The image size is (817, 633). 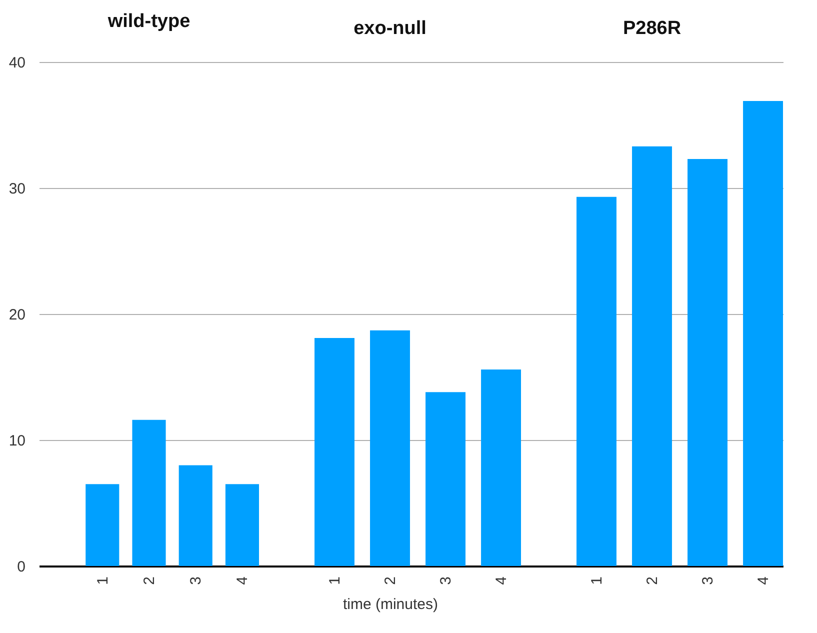 I want to click on chart-title: exo-null, so click(x=390, y=28).